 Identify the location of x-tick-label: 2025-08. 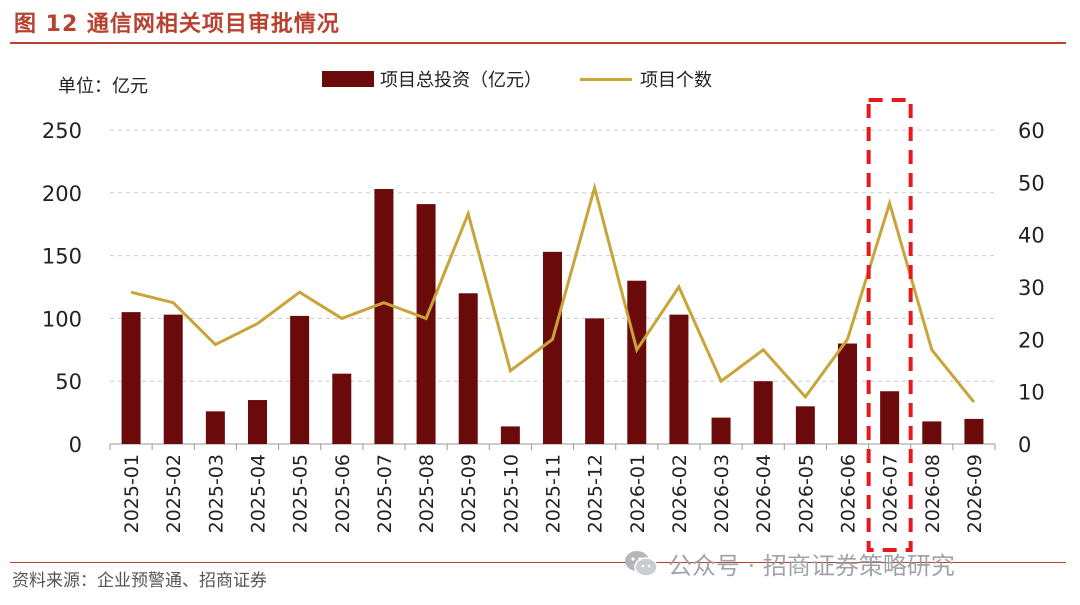
(427, 493).